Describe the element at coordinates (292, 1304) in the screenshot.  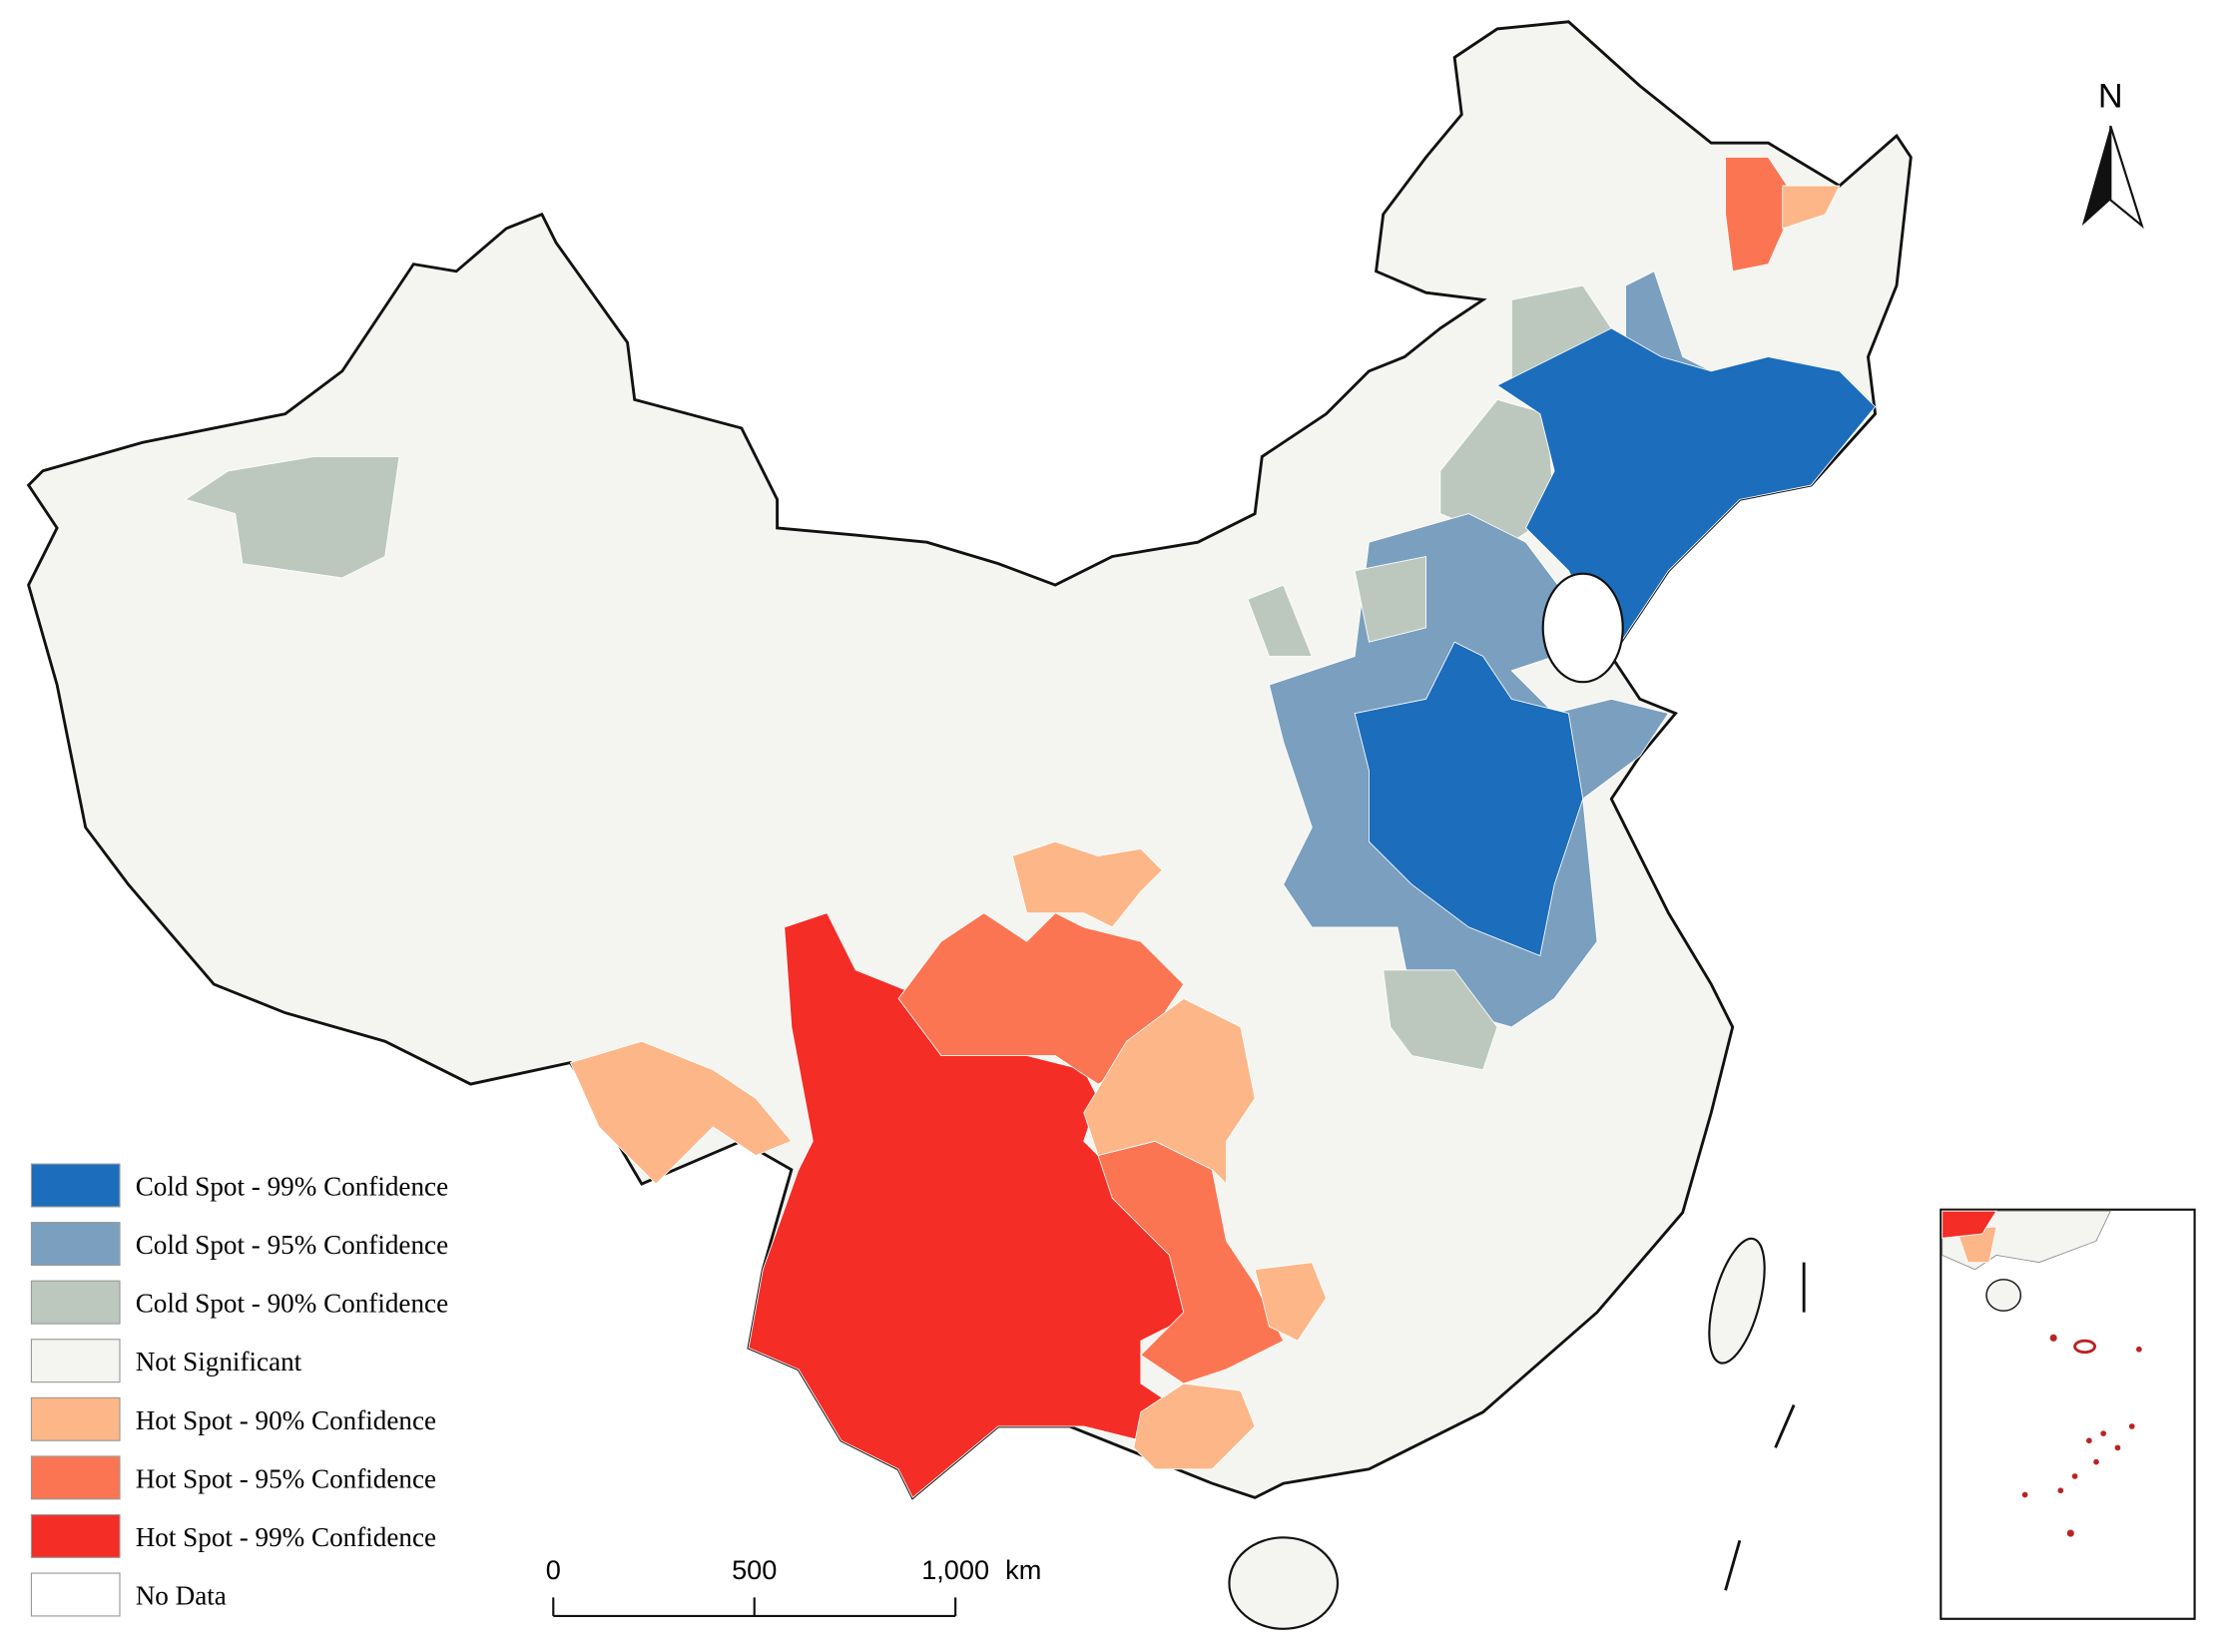
I see `legend-label: Cold Spot - 90% Confidence` at that location.